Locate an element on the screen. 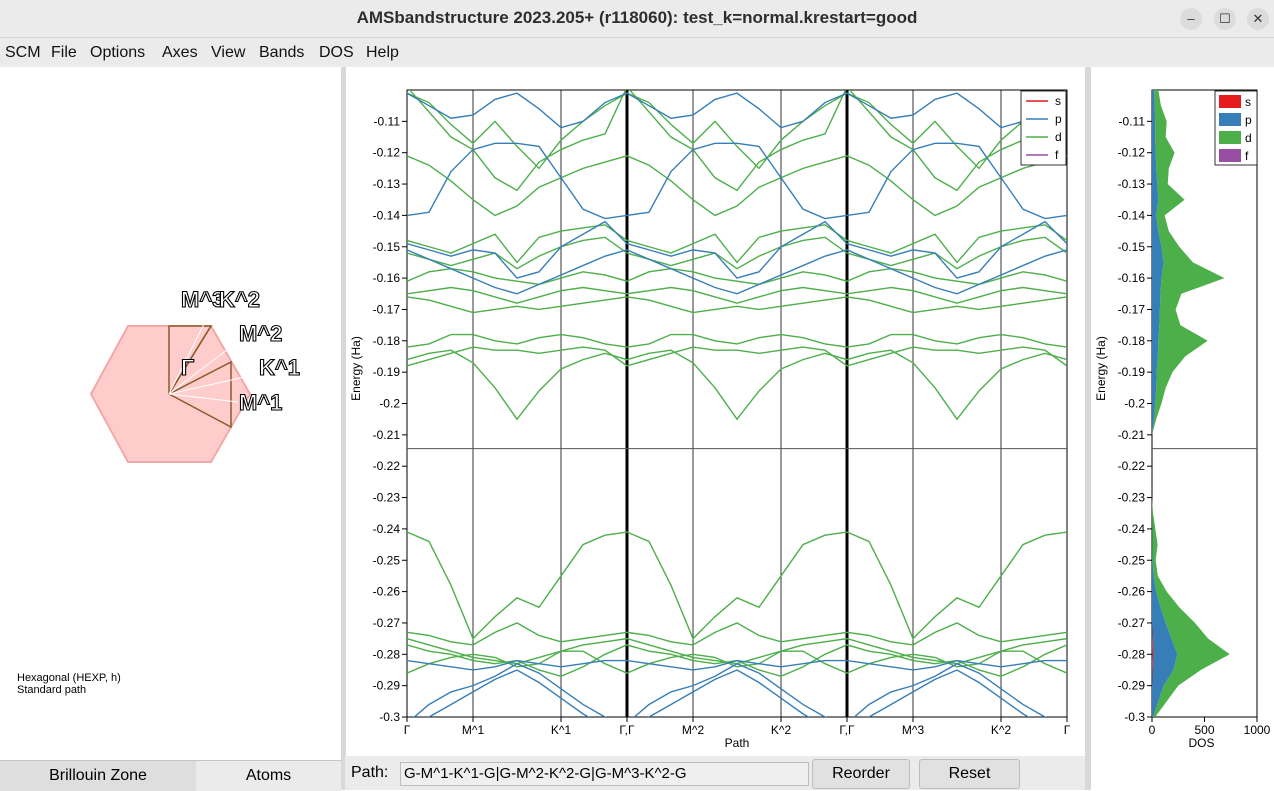  band-y-tick-label: -0.17 is located at coordinates (387, 309).